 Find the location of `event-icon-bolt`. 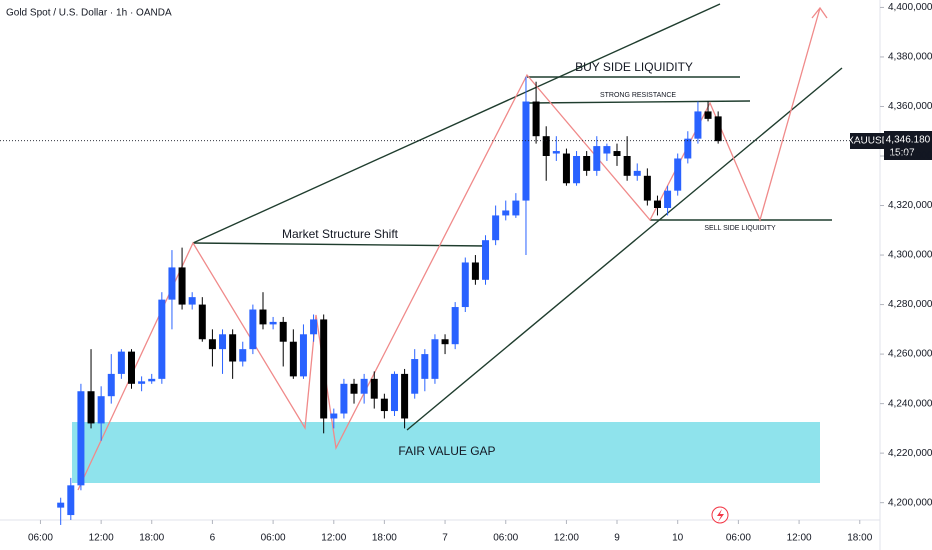

event-icon-bolt is located at coordinates (720, 515).